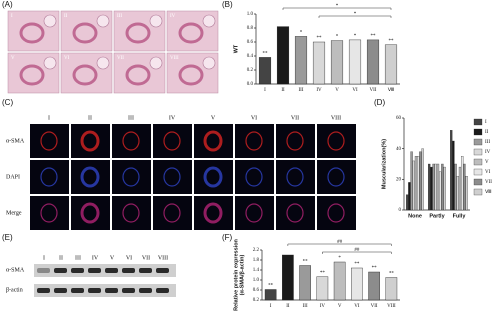 The height and width of the screenshot is (322, 500). Describe the element at coordinates (12, 16) in the screenshot. I see `image-label: I` at that location.